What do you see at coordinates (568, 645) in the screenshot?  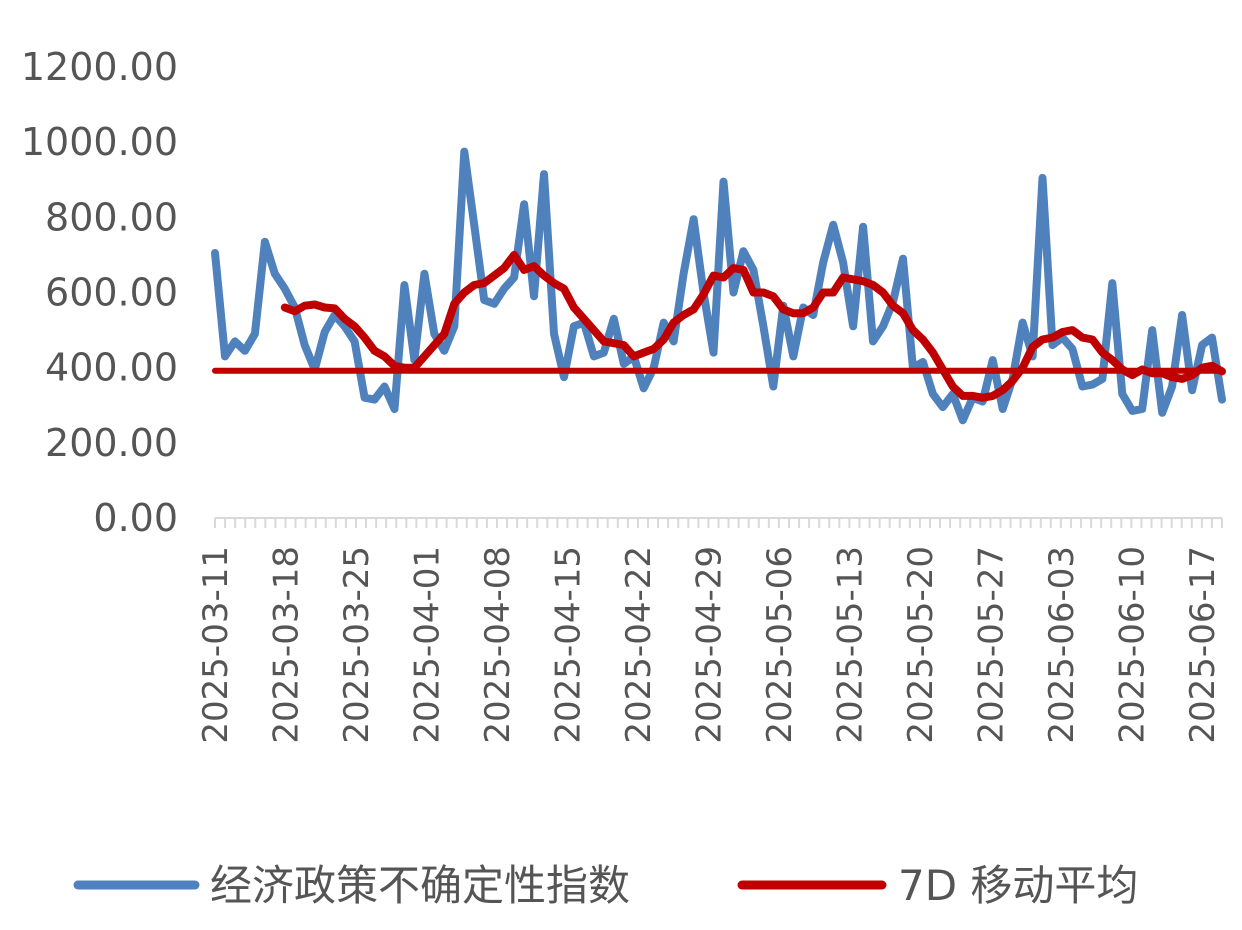 I see `x-tick-label: 2025-04-15` at bounding box center [568, 645].